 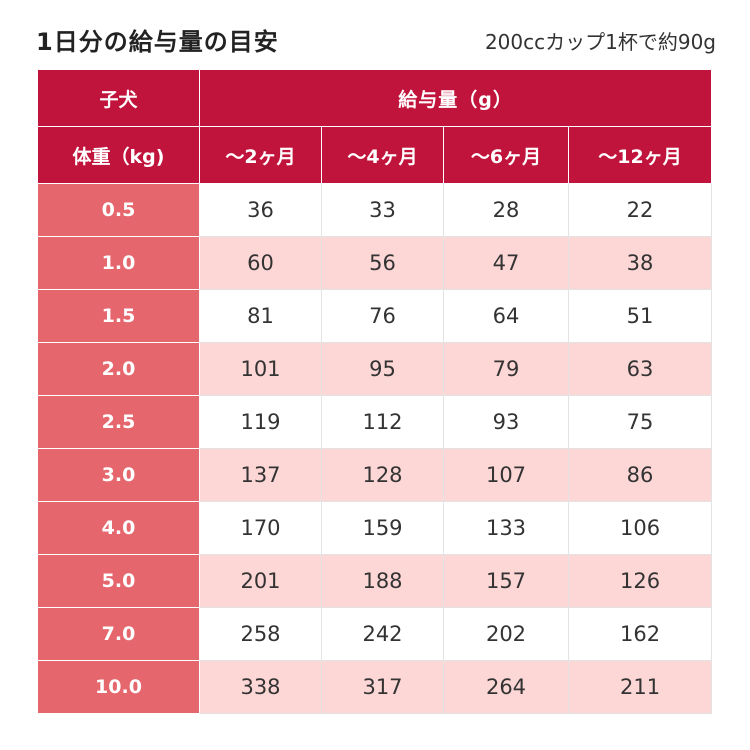 I want to click on table-row: 2.0 101 95 79 63, so click(x=375, y=369).